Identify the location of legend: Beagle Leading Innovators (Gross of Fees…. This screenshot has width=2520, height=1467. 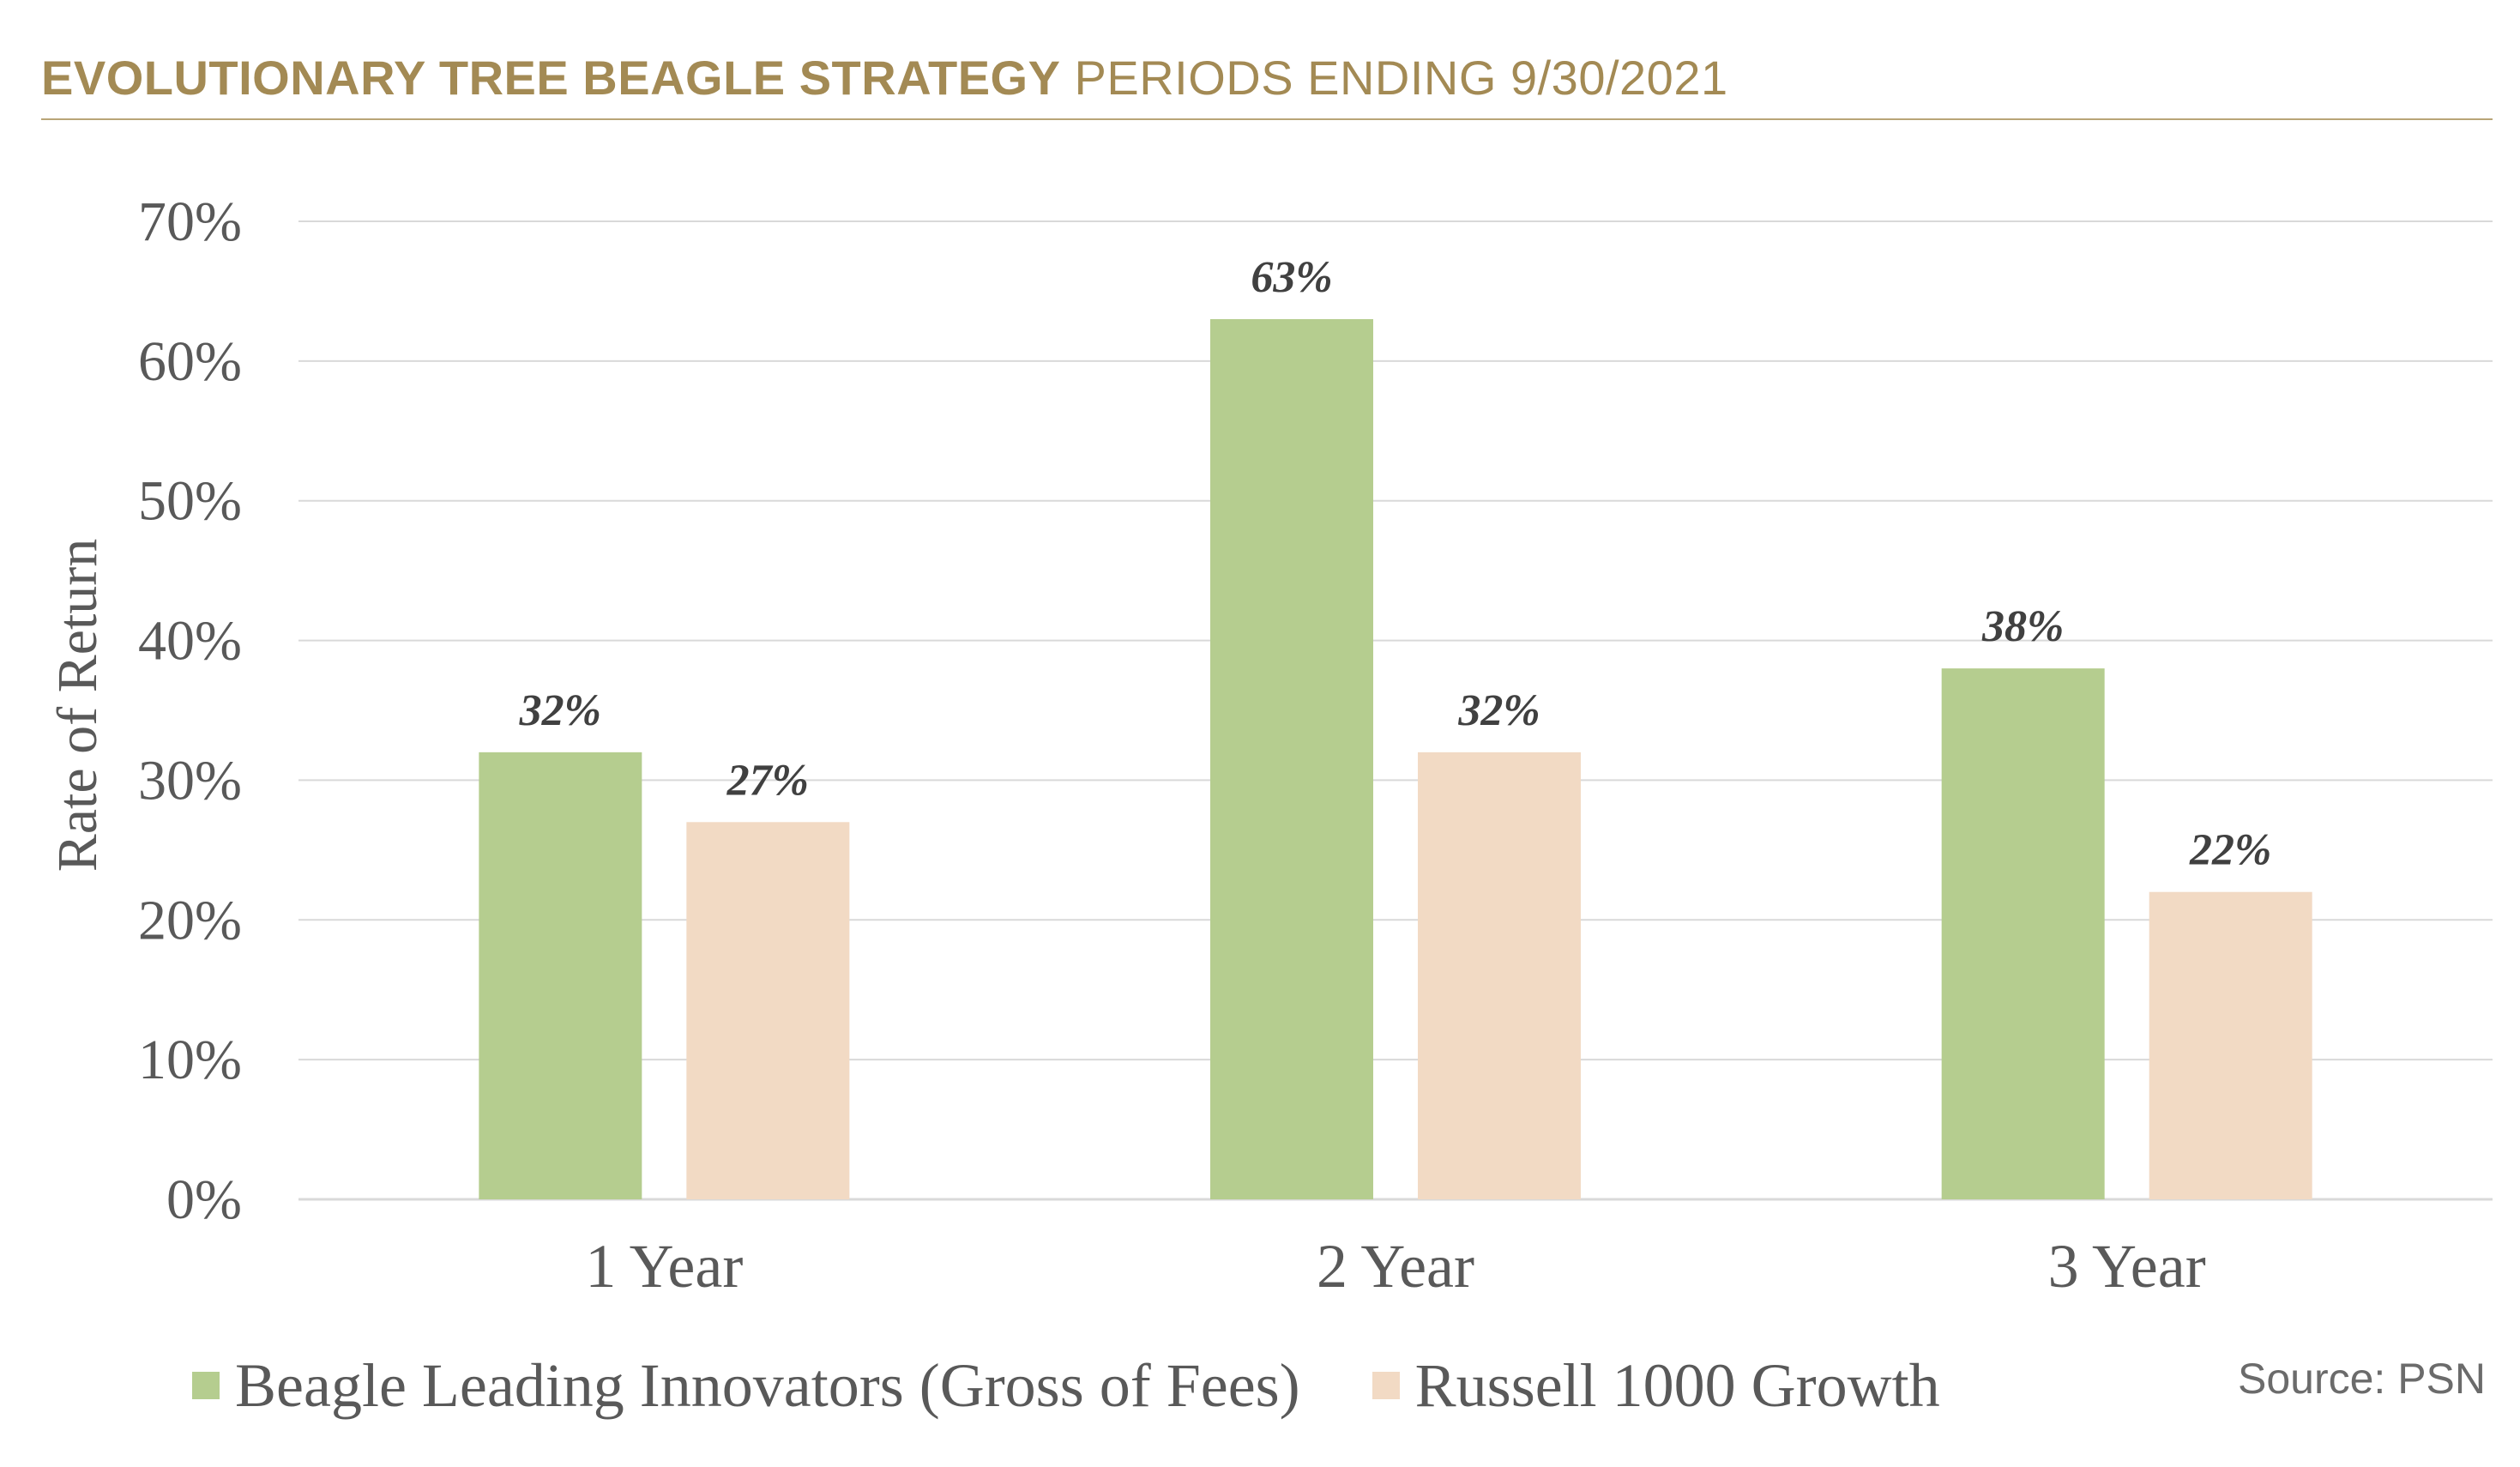
(1102, 1385).